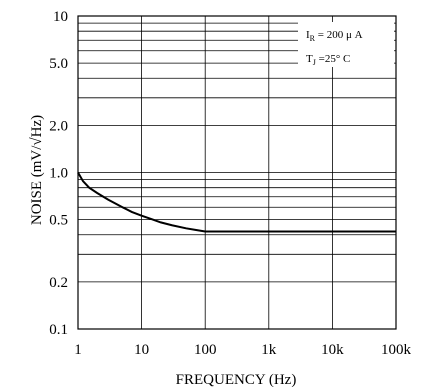 The height and width of the screenshot is (387, 429). What do you see at coordinates (141, 350) in the screenshot?
I see `x-tick-label: 10` at bounding box center [141, 350].